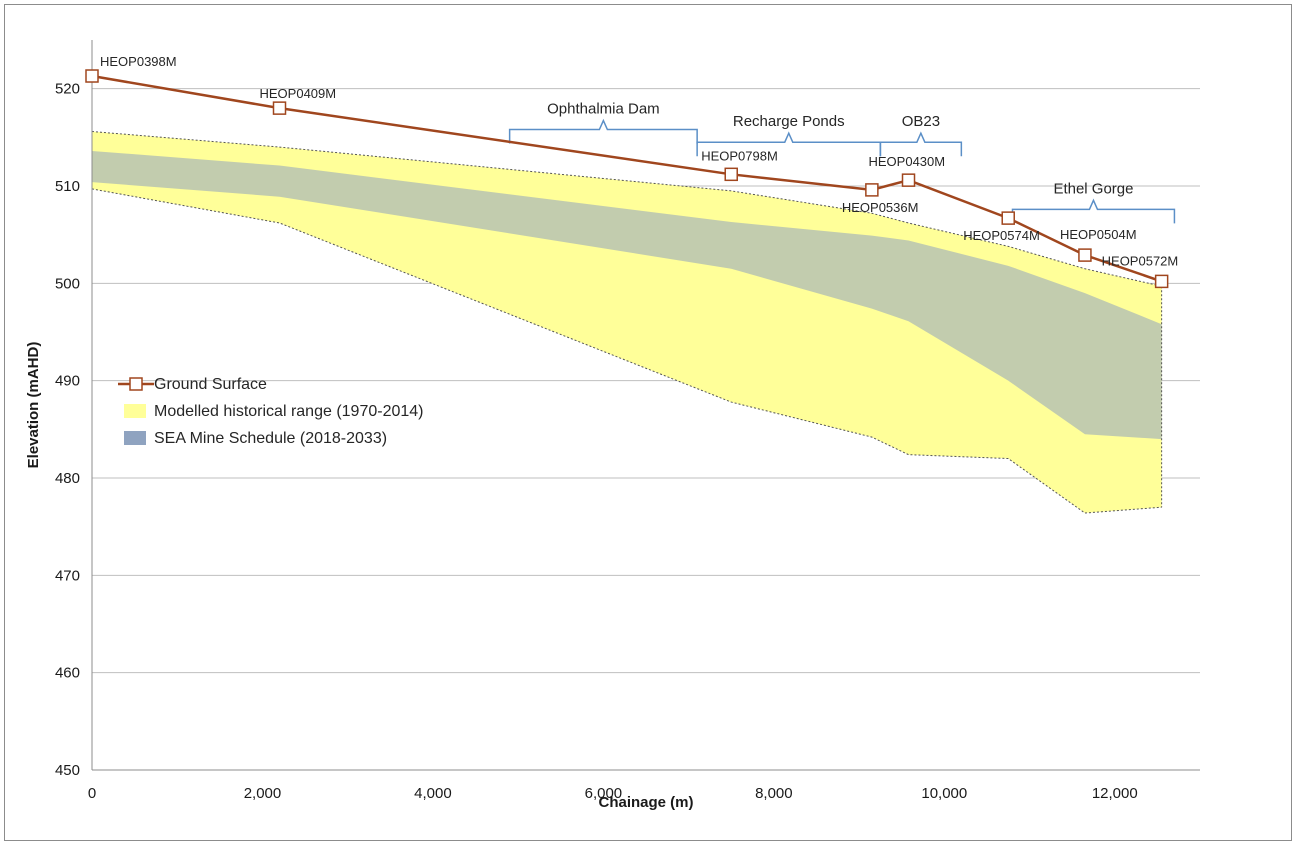 This screenshot has height=847, width=1298. Describe the element at coordinates (1098, 234) in the screenshot. I see `bore-label-6: HEOP0504M` at that location.